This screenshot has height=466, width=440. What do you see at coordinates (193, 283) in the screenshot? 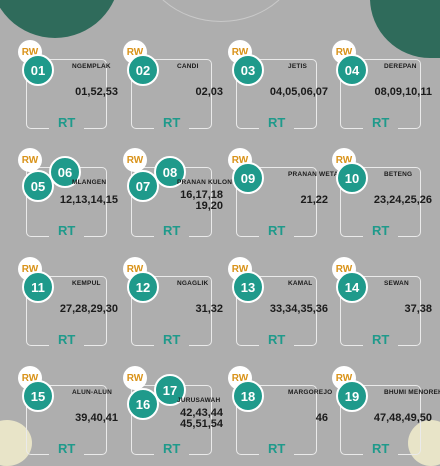
I see `village-name: NGAGLIK` at bounding box center [193, 283].